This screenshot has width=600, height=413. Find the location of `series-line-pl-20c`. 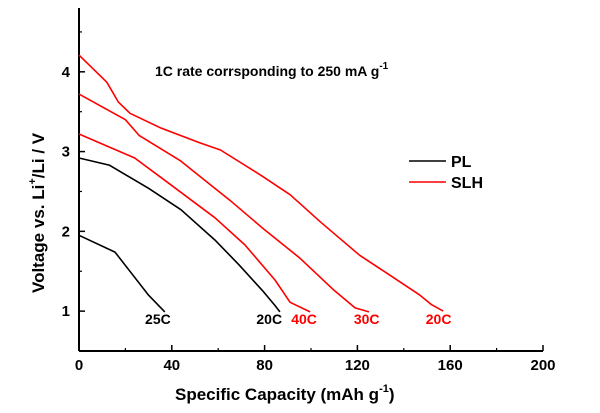

series-line-pl-20c is located at coordinates (179, 235).